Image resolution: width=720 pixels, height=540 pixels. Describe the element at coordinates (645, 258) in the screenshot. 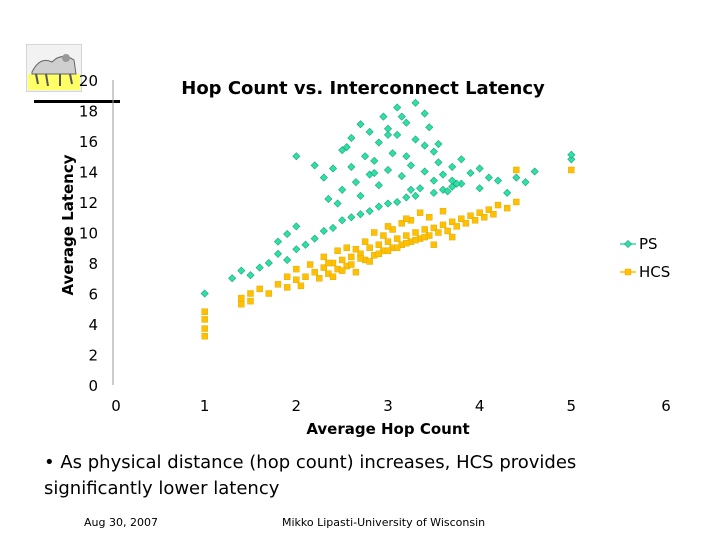

I see `legend: PS HCS` at that location.